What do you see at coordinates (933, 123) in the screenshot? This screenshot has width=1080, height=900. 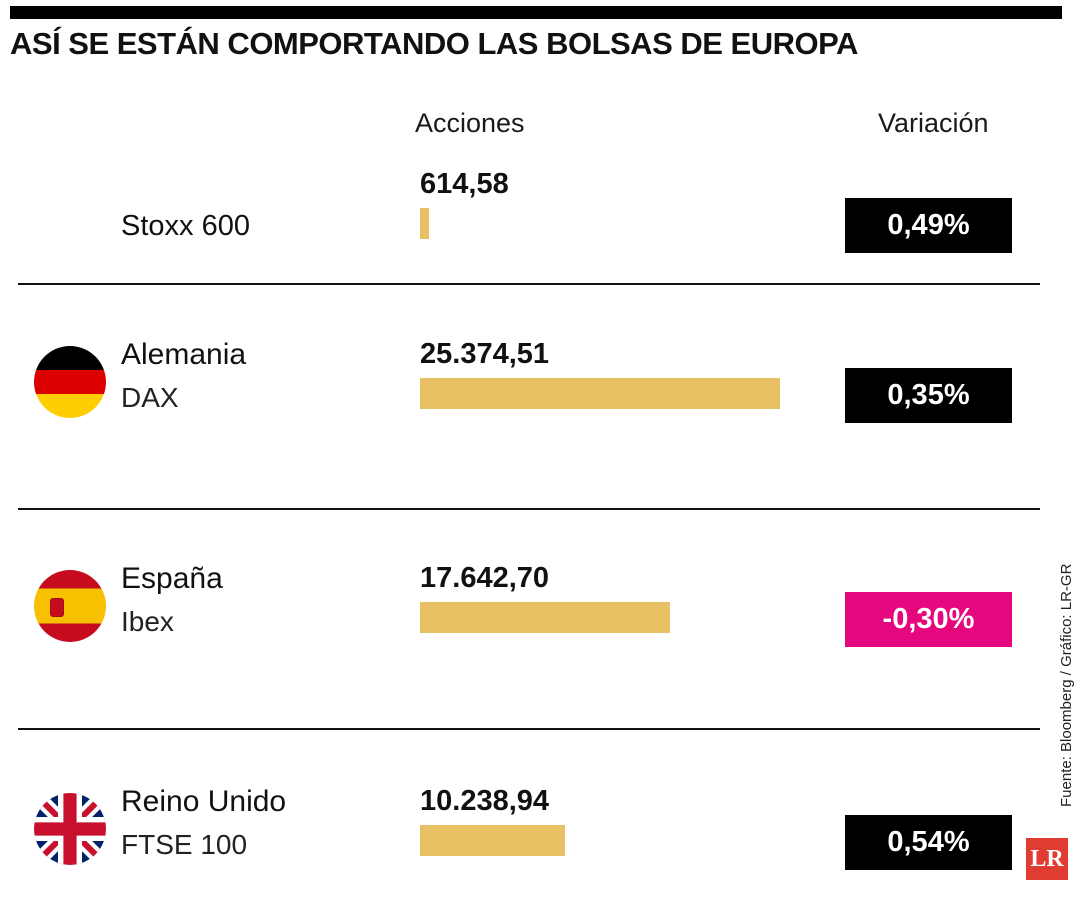 I see `column-header-variacion: Variación` at bounding box center [933, 123].